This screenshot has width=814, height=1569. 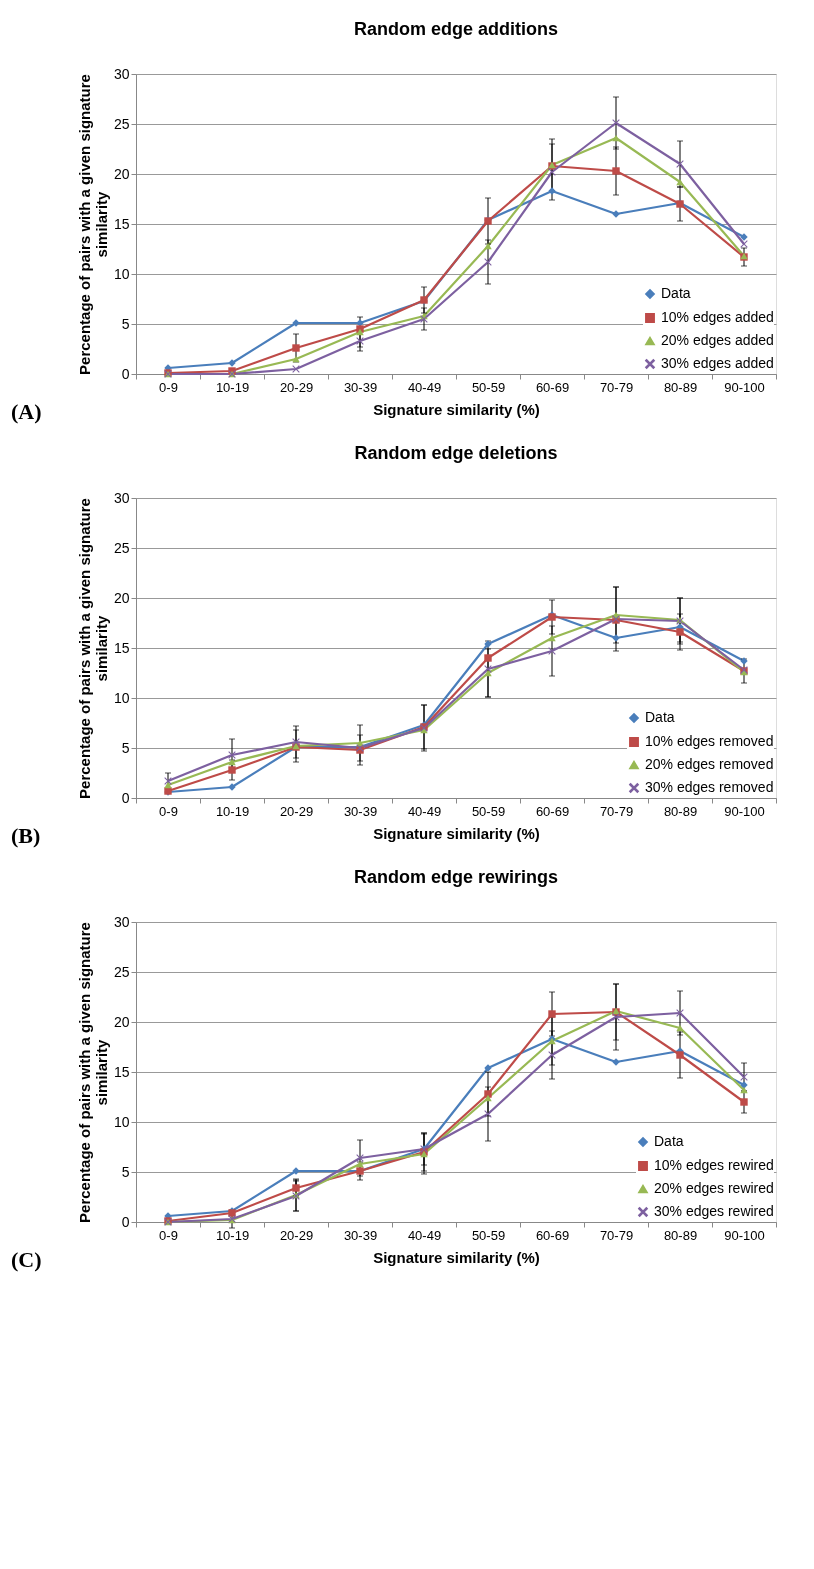 I want to click on legend-label: 20% edges added, so click(x=717, y=340).